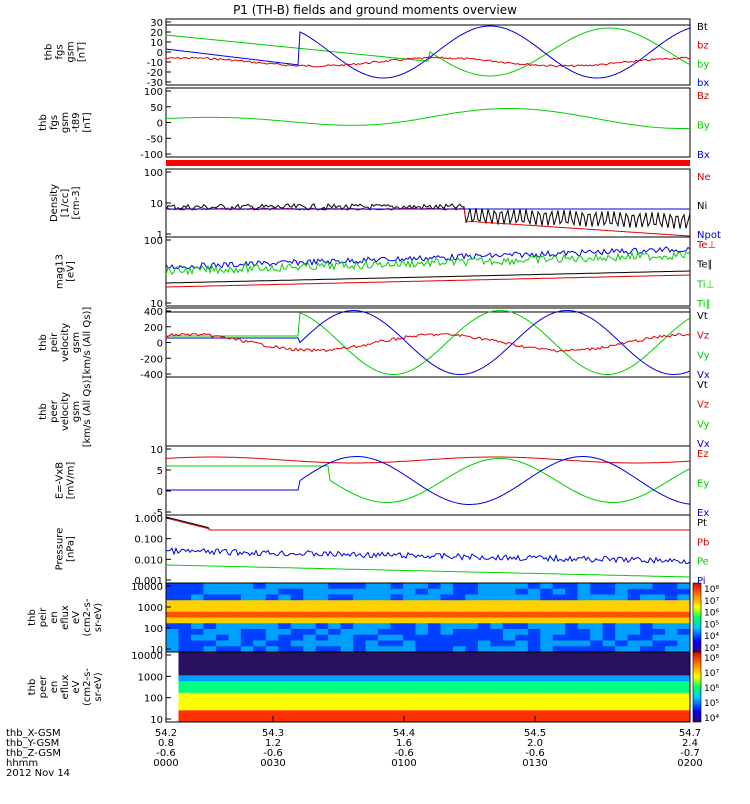 The height and width of the screenshot is (804, 750). I want to click on y-tick-label: 0, so click(160, 344).